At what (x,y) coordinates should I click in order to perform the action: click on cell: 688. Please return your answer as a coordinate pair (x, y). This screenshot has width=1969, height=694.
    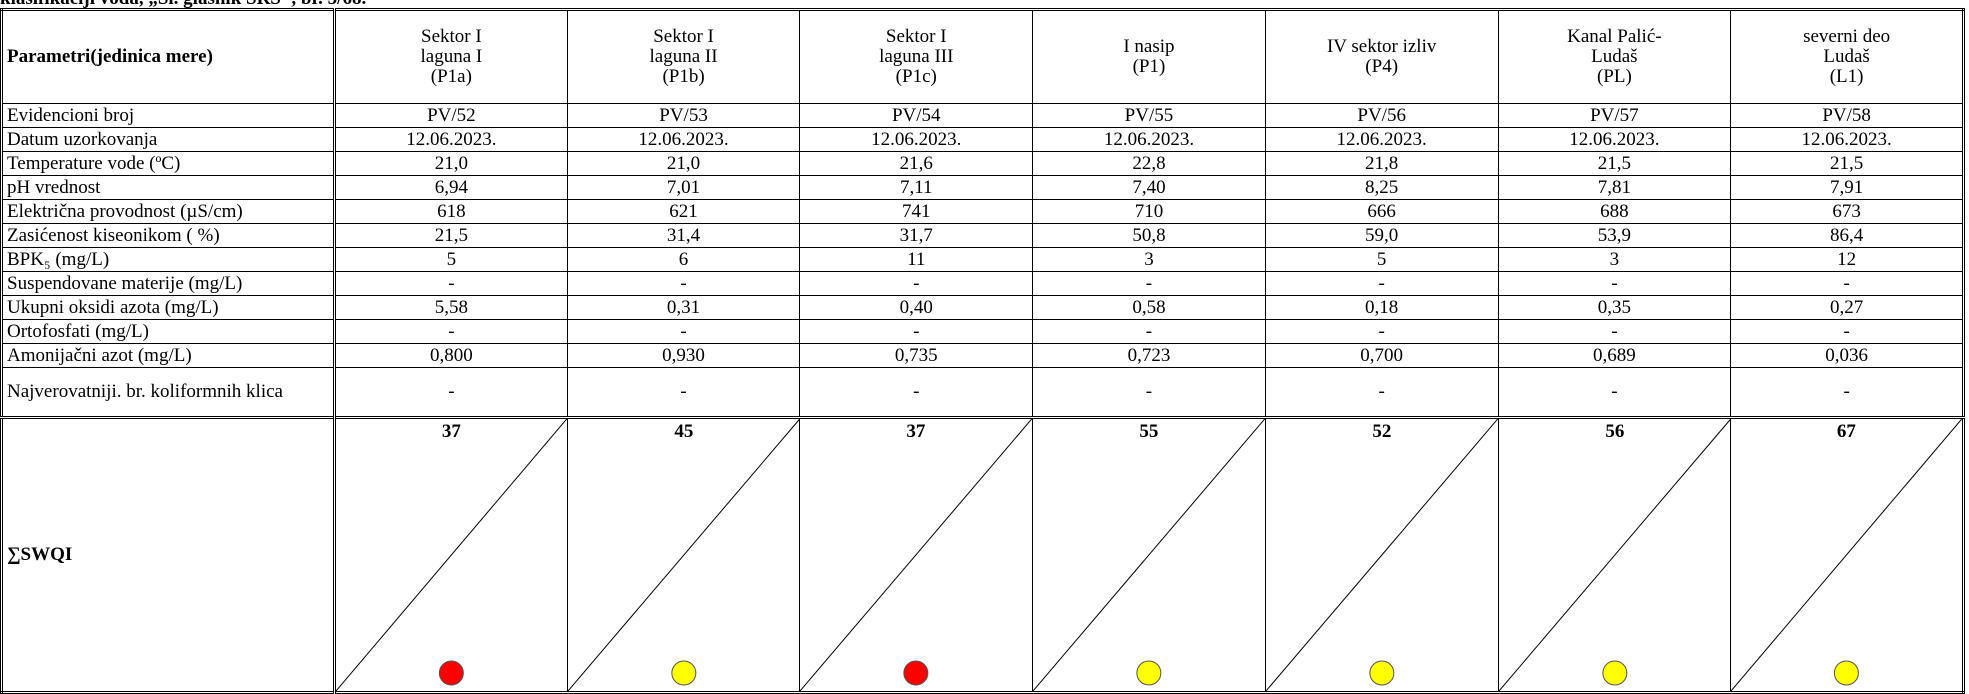
    Looking at the image, I should click on (1614, 211).